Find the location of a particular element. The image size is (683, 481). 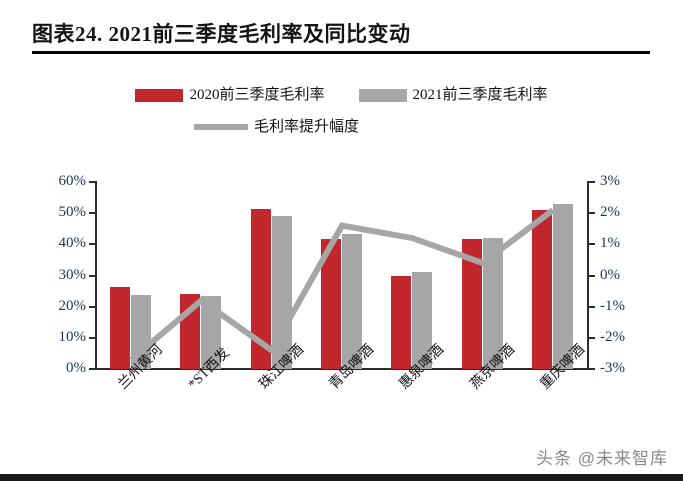

y-axis-right-tick-label: 0% is located at coordinates (610, 274).